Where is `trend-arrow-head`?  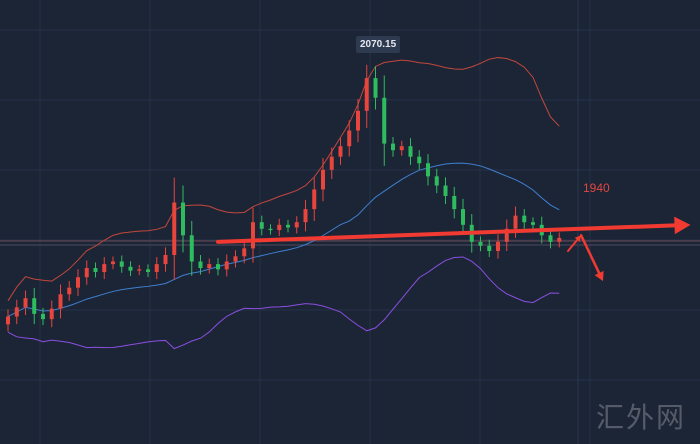
trend-arrow-head is located at coordinates (682, 225).